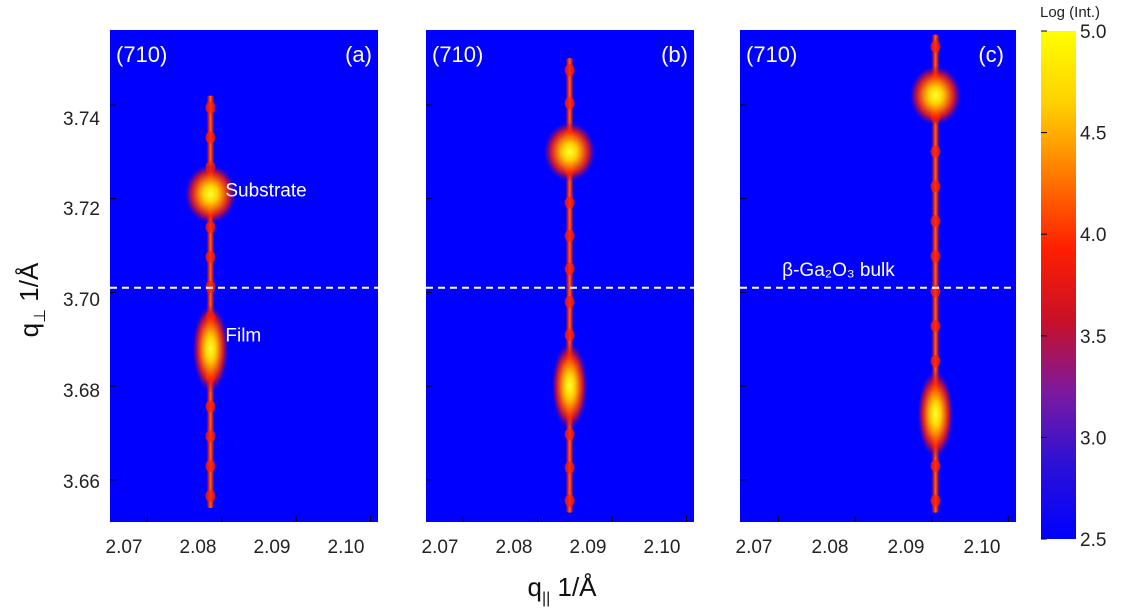 This screenshot has width=1124, height=611. Describe the element at coordinates (243, 336) in the screenshot. I see `annotation-text: Film` at that location.